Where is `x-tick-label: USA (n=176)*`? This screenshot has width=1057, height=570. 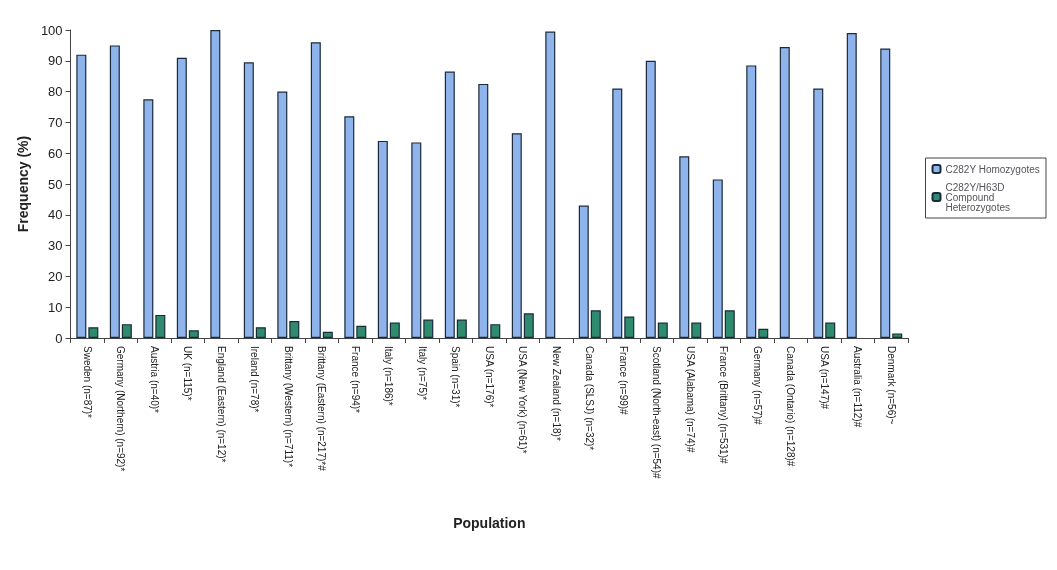 x-tick-label: USA (n=176)* is located at coordinates (489, 377).